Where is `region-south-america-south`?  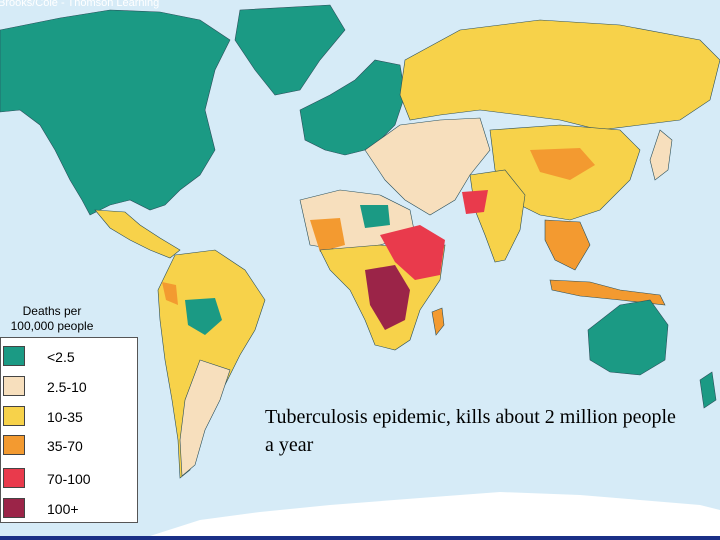
region-south-america-south is located at coordinates (205, 418).